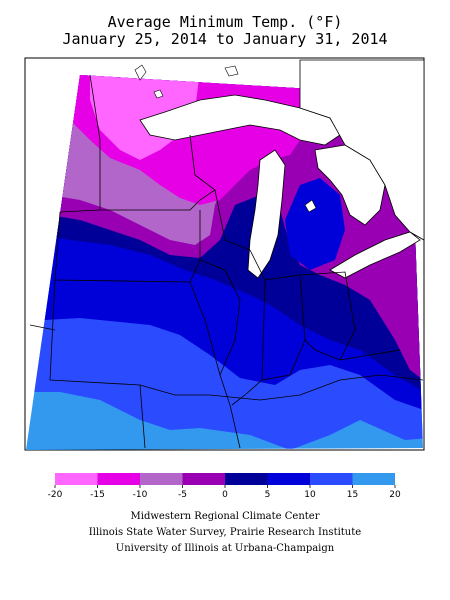 Image resolution: width=450 pixels, height=600 pixels. I want to click on border-ky-wv, so click(370, 355).